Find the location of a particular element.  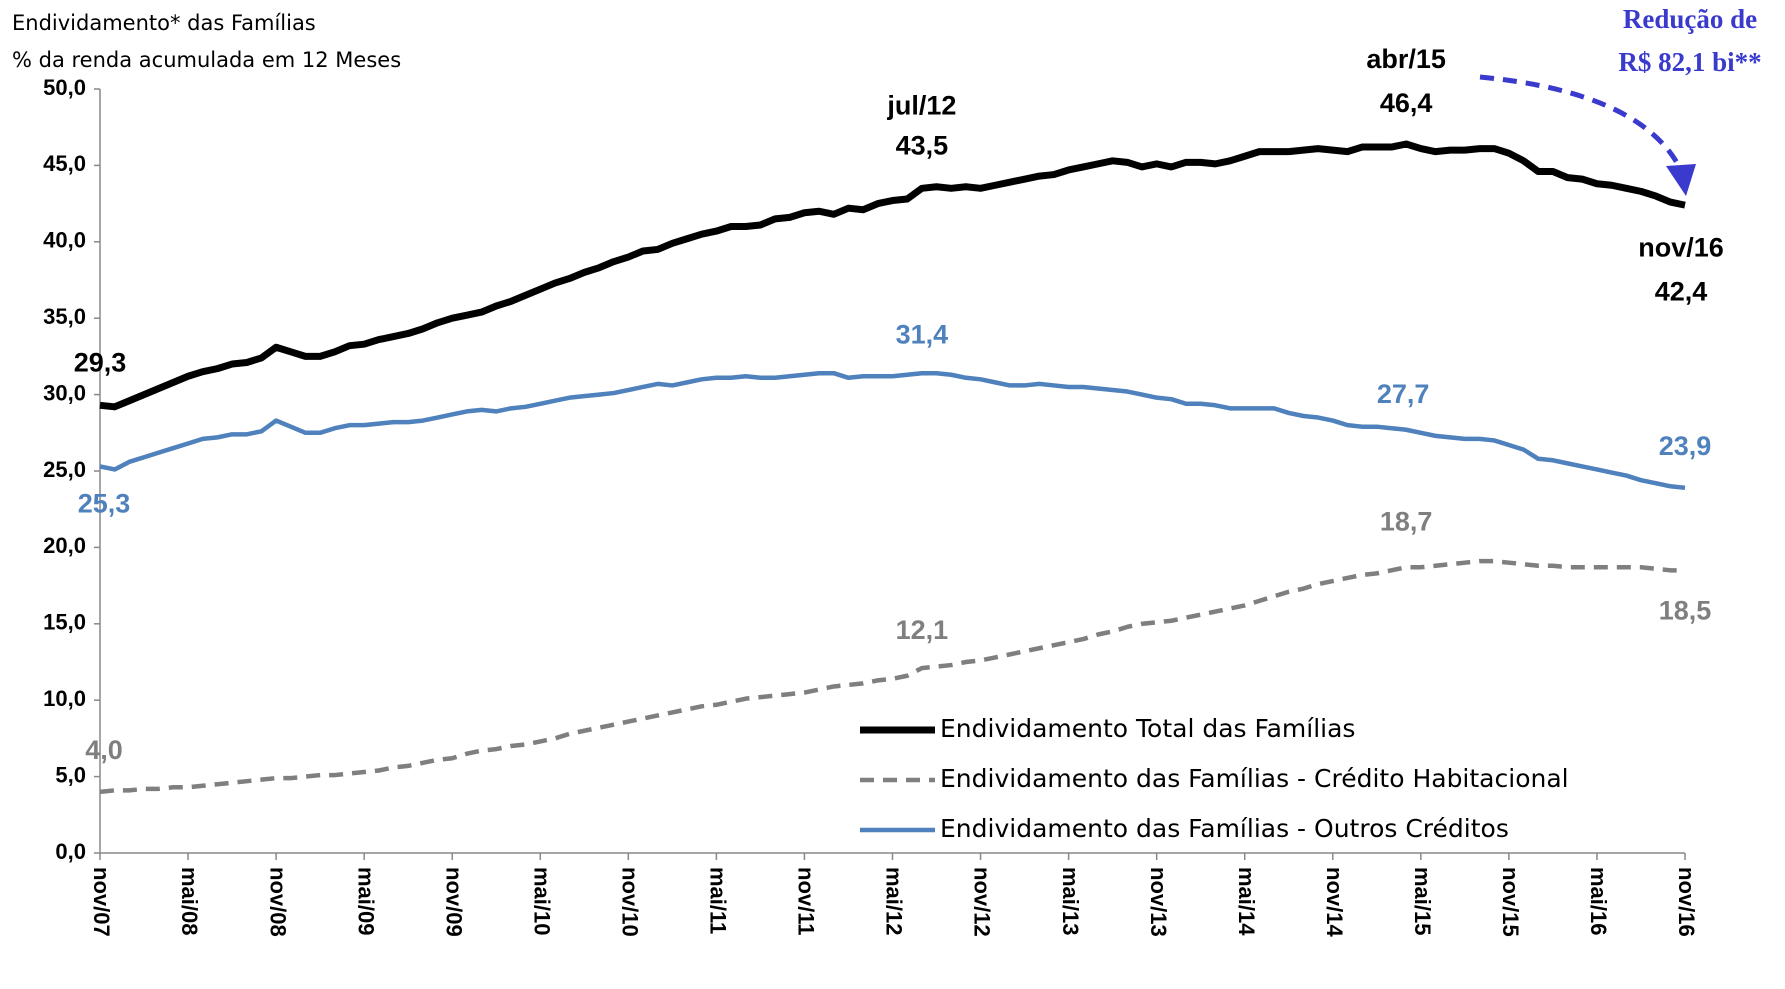

x-tick-label: mai/12 is located at coordinates (894, 901).